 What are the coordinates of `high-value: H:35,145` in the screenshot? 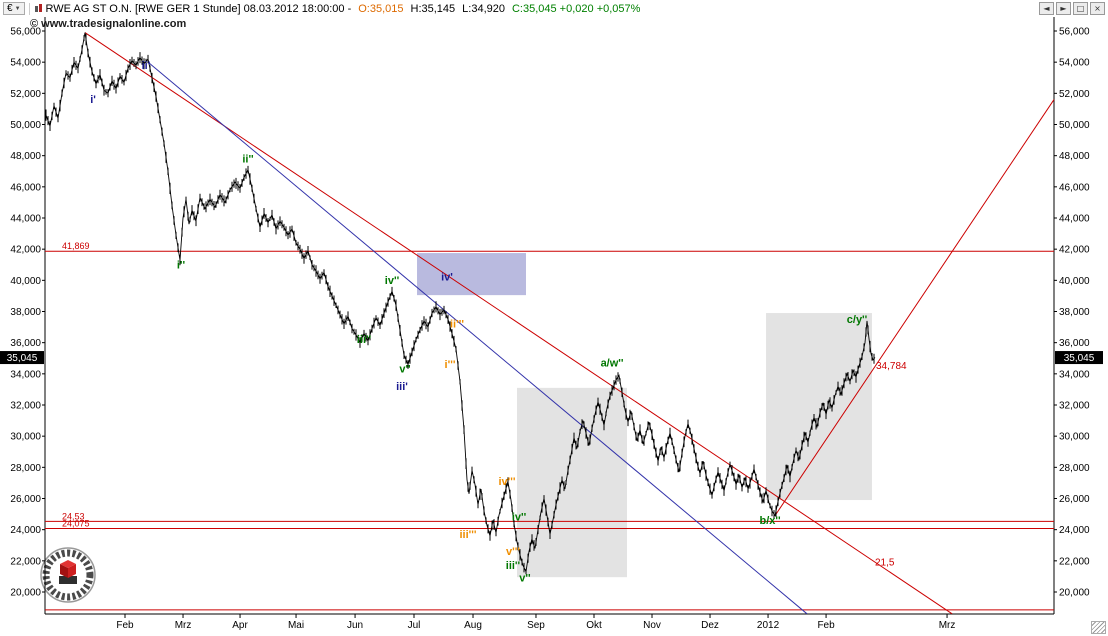 It's located at (433, 8).